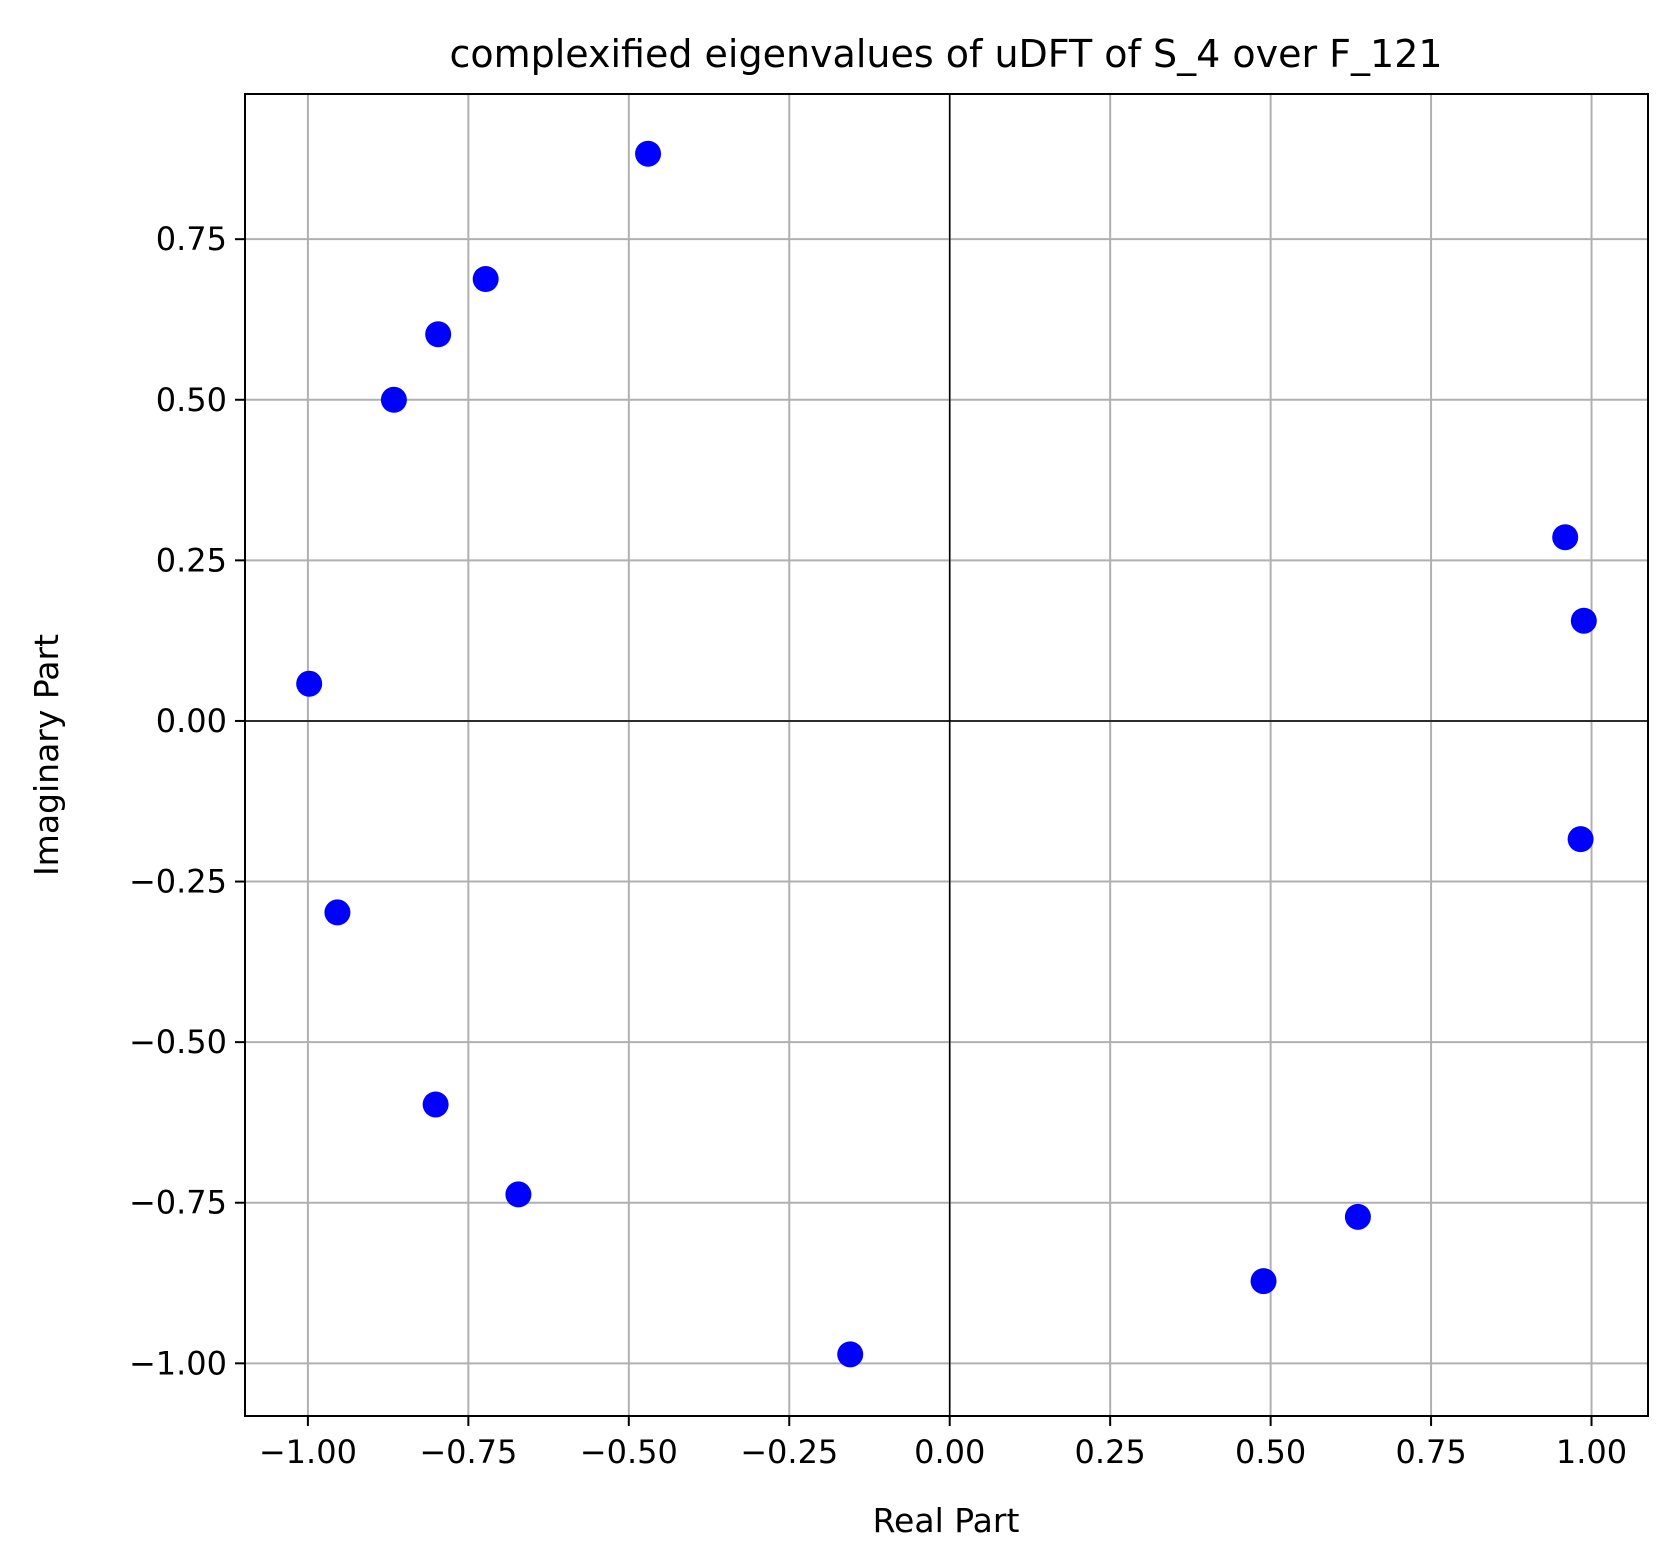 This screenshot has height=1563, width=1668. What do you see at coordinates (191, 239) in the screenshot?
I see `y-tick-label: 0.75` at bounding box center [191, 239].